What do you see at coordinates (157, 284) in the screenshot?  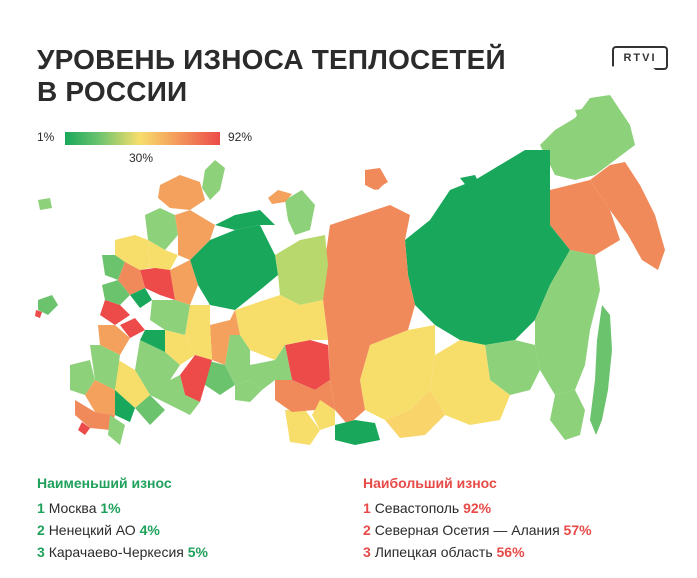 I see `region-kostroma` at bounding box center [157, 284].